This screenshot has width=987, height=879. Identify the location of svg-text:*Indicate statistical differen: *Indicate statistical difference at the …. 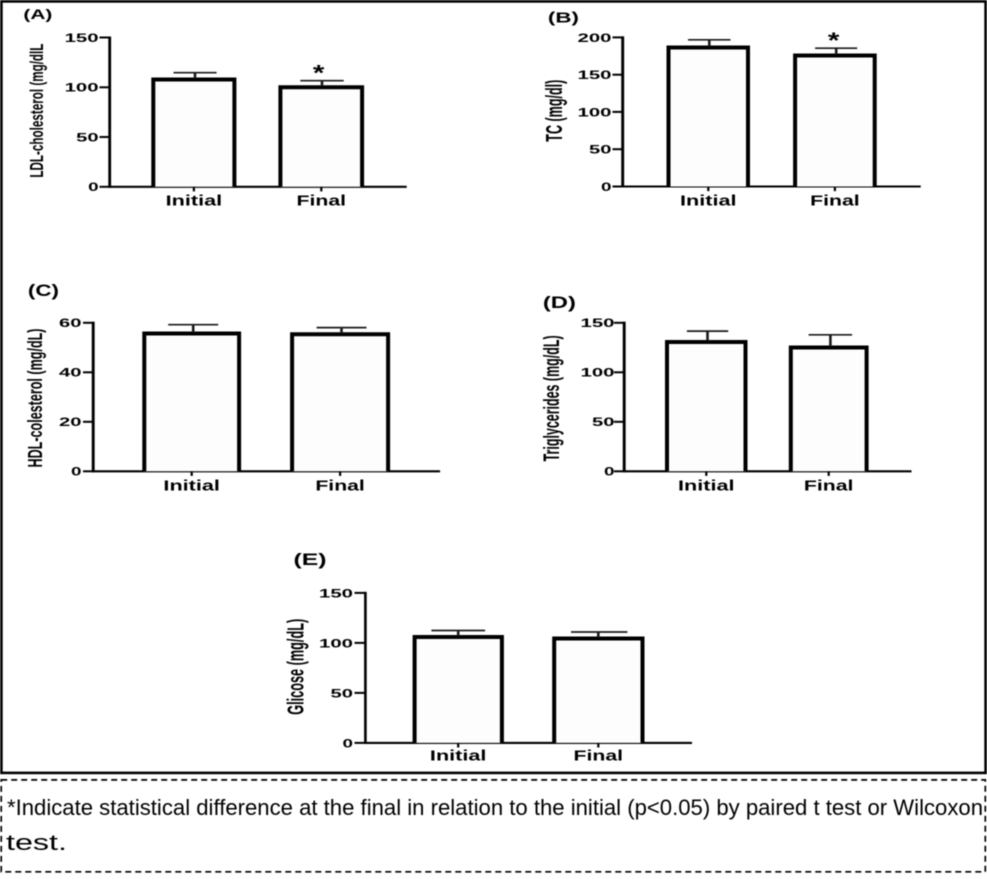
(495, 807).